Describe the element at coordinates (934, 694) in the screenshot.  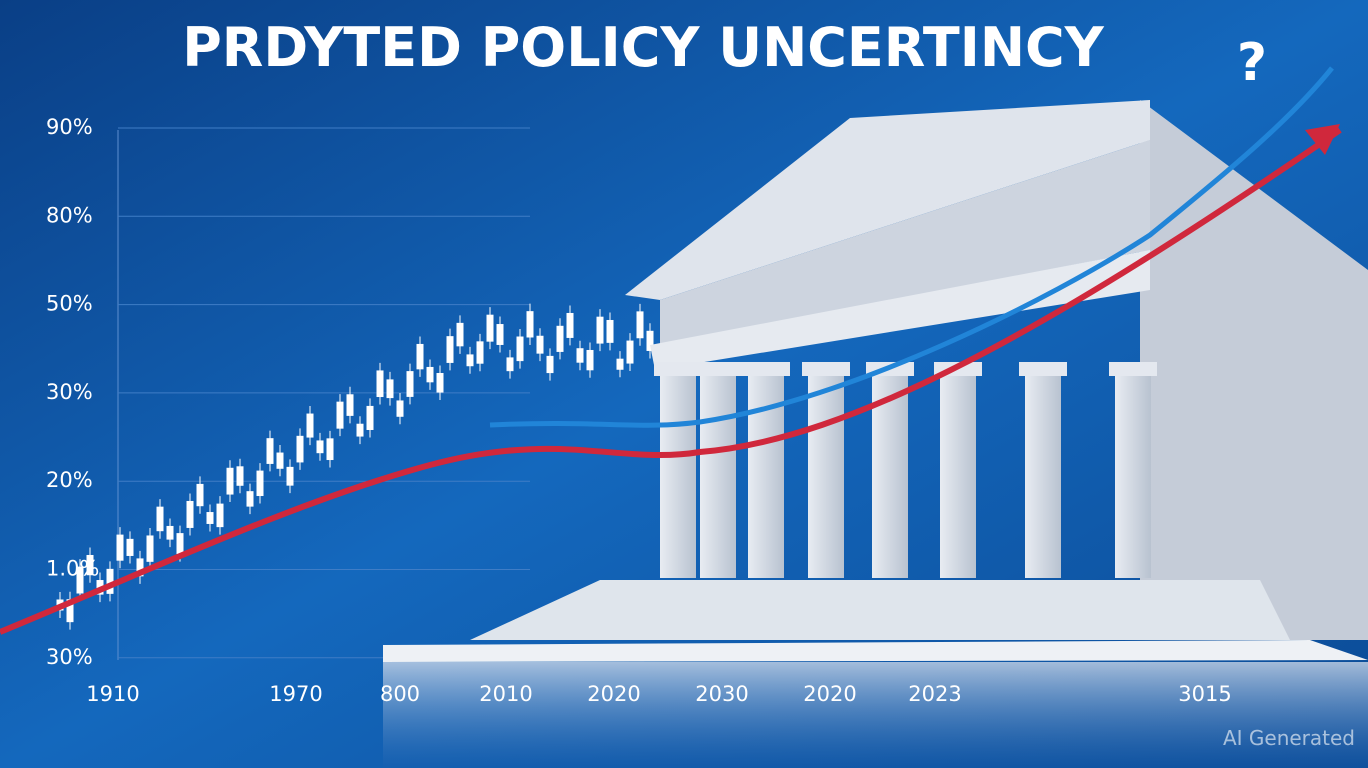
I see `x-axis-label: 2023` at that location.